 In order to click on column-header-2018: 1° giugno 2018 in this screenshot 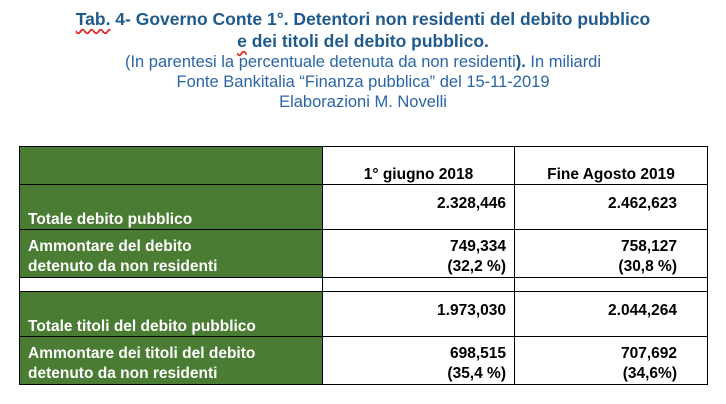, I will do `click(418, 165)`.